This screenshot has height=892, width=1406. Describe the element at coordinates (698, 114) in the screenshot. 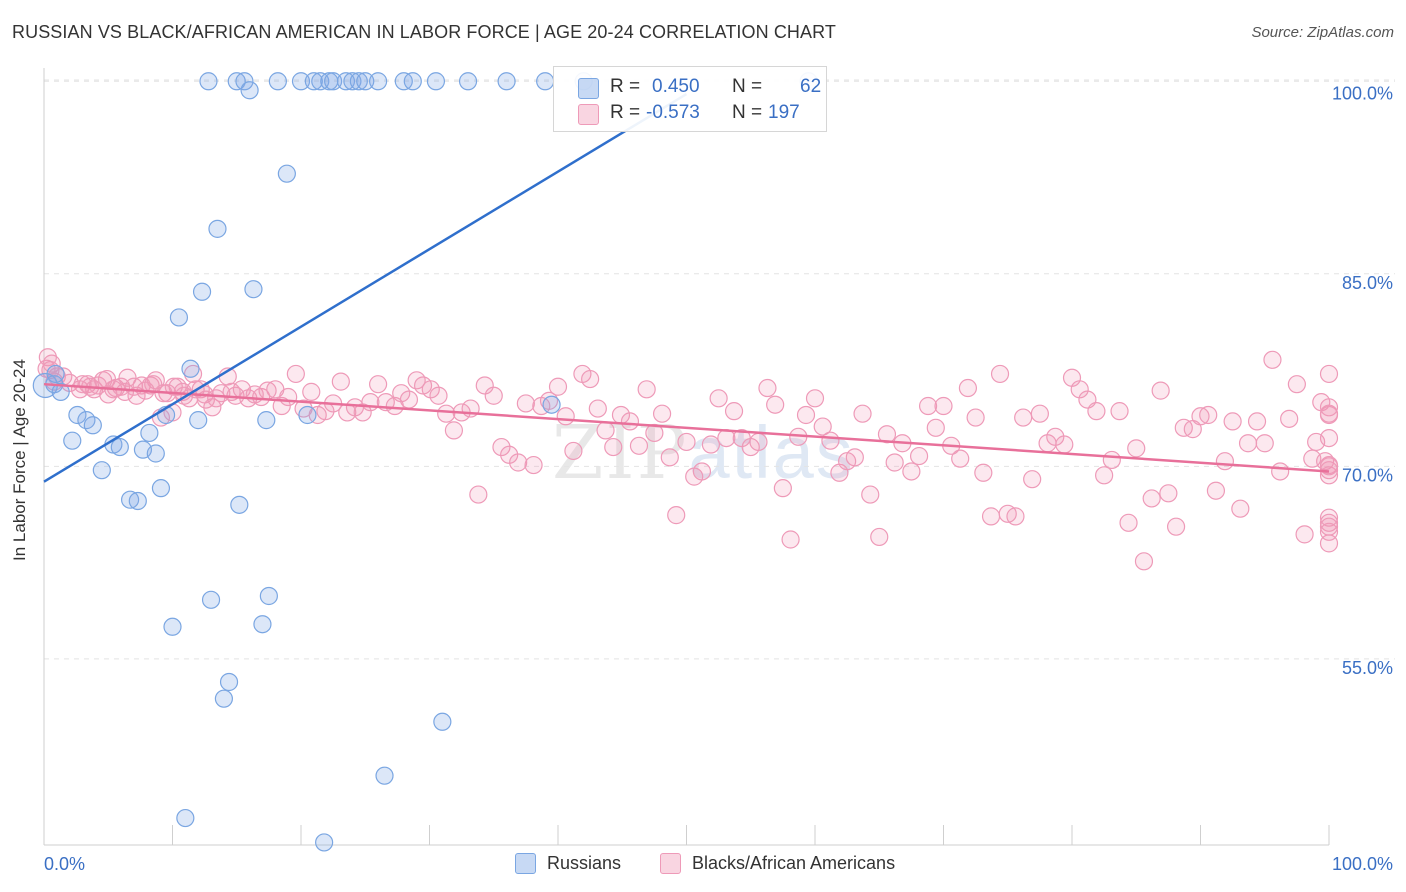

I see `legend-row-blacks: R = -0.573 N = 197` at that location.